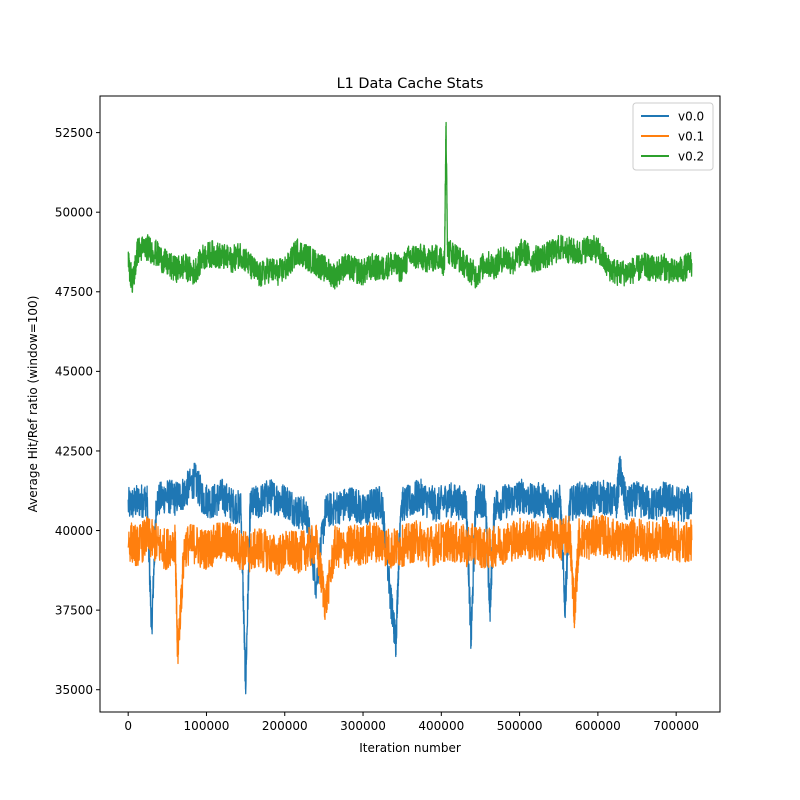 This screenshot has height=800, width=800. What do you see at coordinates (598, 726) in the screenshot?
I see `x-tick-label: 600000` at bounding box center [598, 726].